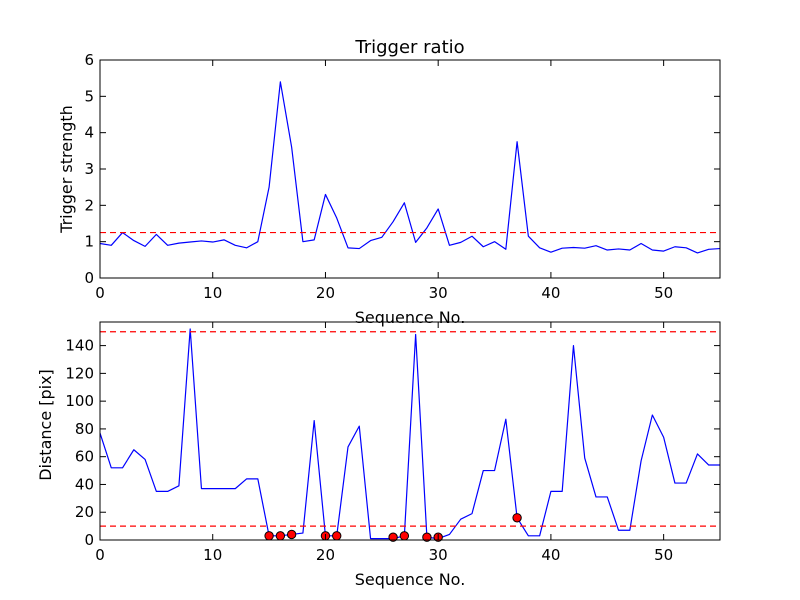 This screenshot has height=600, width=800. I want to click on y-tick-label: 2, so click(89, 205).